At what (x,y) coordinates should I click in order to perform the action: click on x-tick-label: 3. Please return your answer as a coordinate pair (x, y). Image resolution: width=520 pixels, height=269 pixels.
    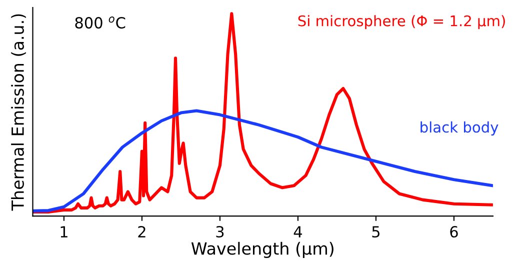
    Looking at the image, I should click on (220, 232).